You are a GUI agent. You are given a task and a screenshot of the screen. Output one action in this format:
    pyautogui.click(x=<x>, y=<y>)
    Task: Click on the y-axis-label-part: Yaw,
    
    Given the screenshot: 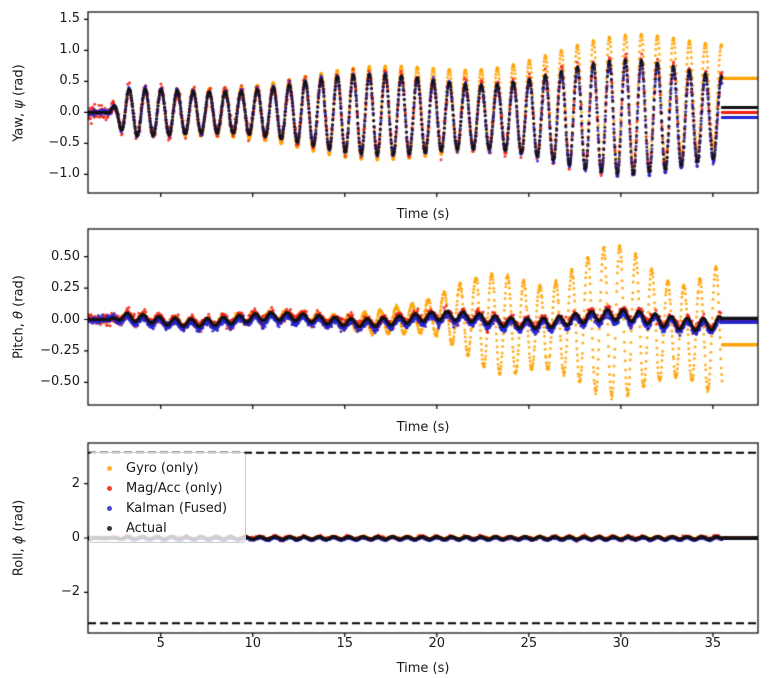 What is the action you would take?
    pyautogui.click(x=19, y=125)
    